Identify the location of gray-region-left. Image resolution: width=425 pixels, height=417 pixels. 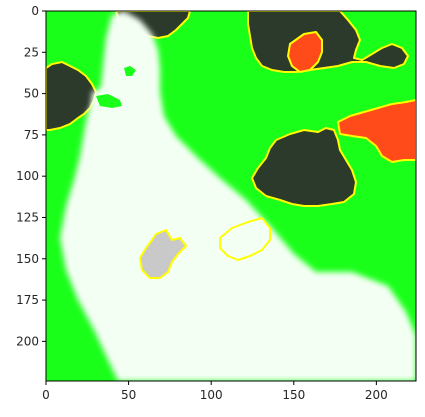
(163, 254).